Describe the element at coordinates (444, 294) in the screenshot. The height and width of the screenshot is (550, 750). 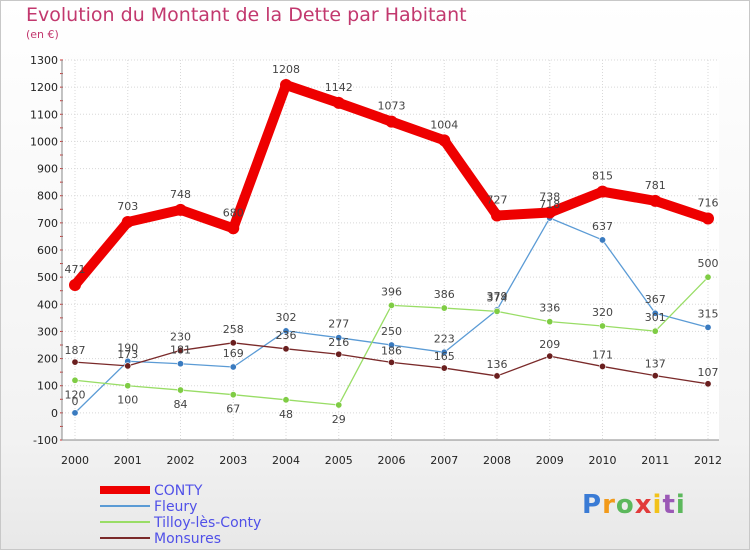
I see `data-label: 386` at that location.